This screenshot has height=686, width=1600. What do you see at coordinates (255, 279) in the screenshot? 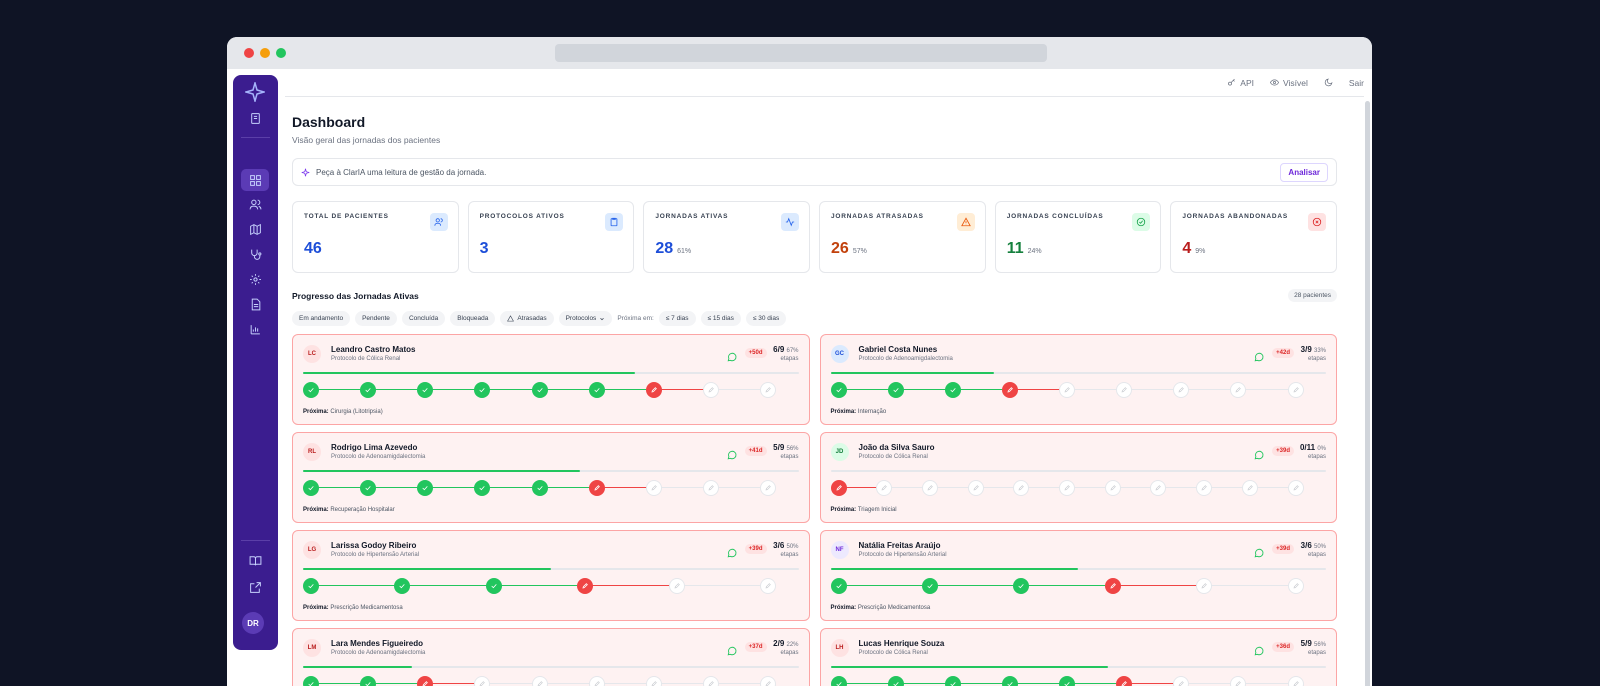
I see `sidebar-item-settings` at bounding box center [255, 279].